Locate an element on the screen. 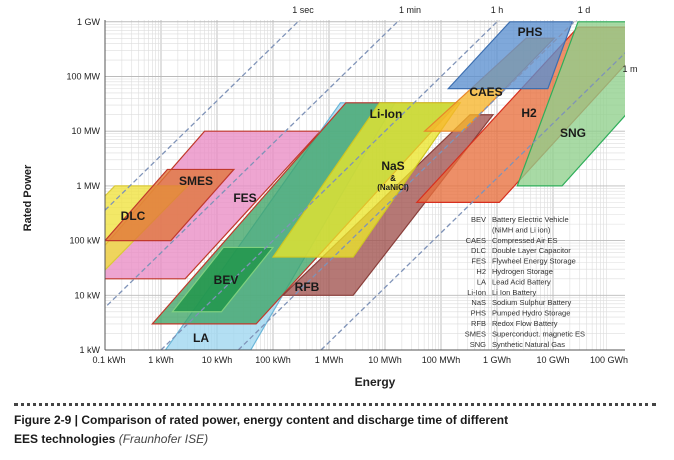  region-label-la: LA is located at coordinates (201, 338).